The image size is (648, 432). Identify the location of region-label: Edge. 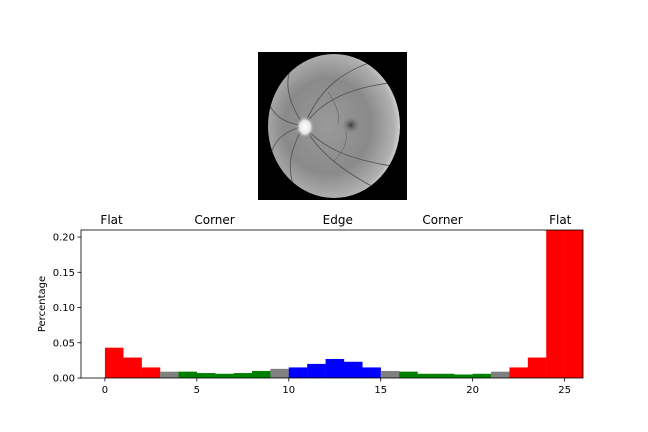
(338, 220).